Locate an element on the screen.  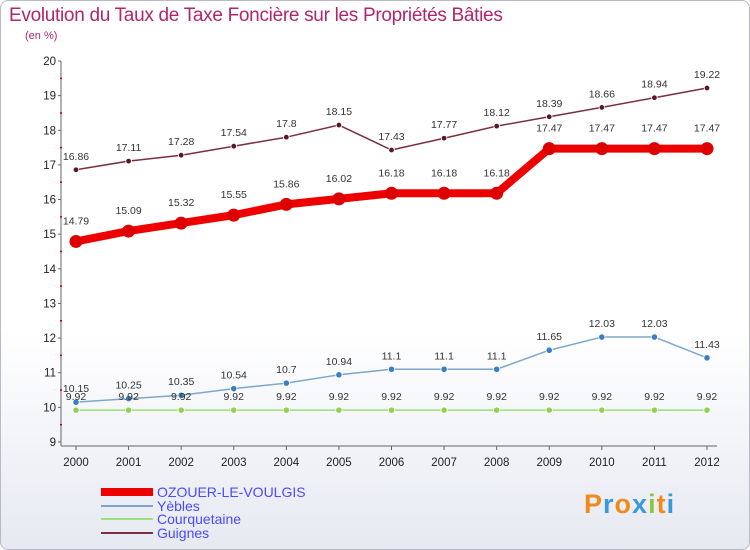
data-label: 15.86 is located at coordinates (286, 184).